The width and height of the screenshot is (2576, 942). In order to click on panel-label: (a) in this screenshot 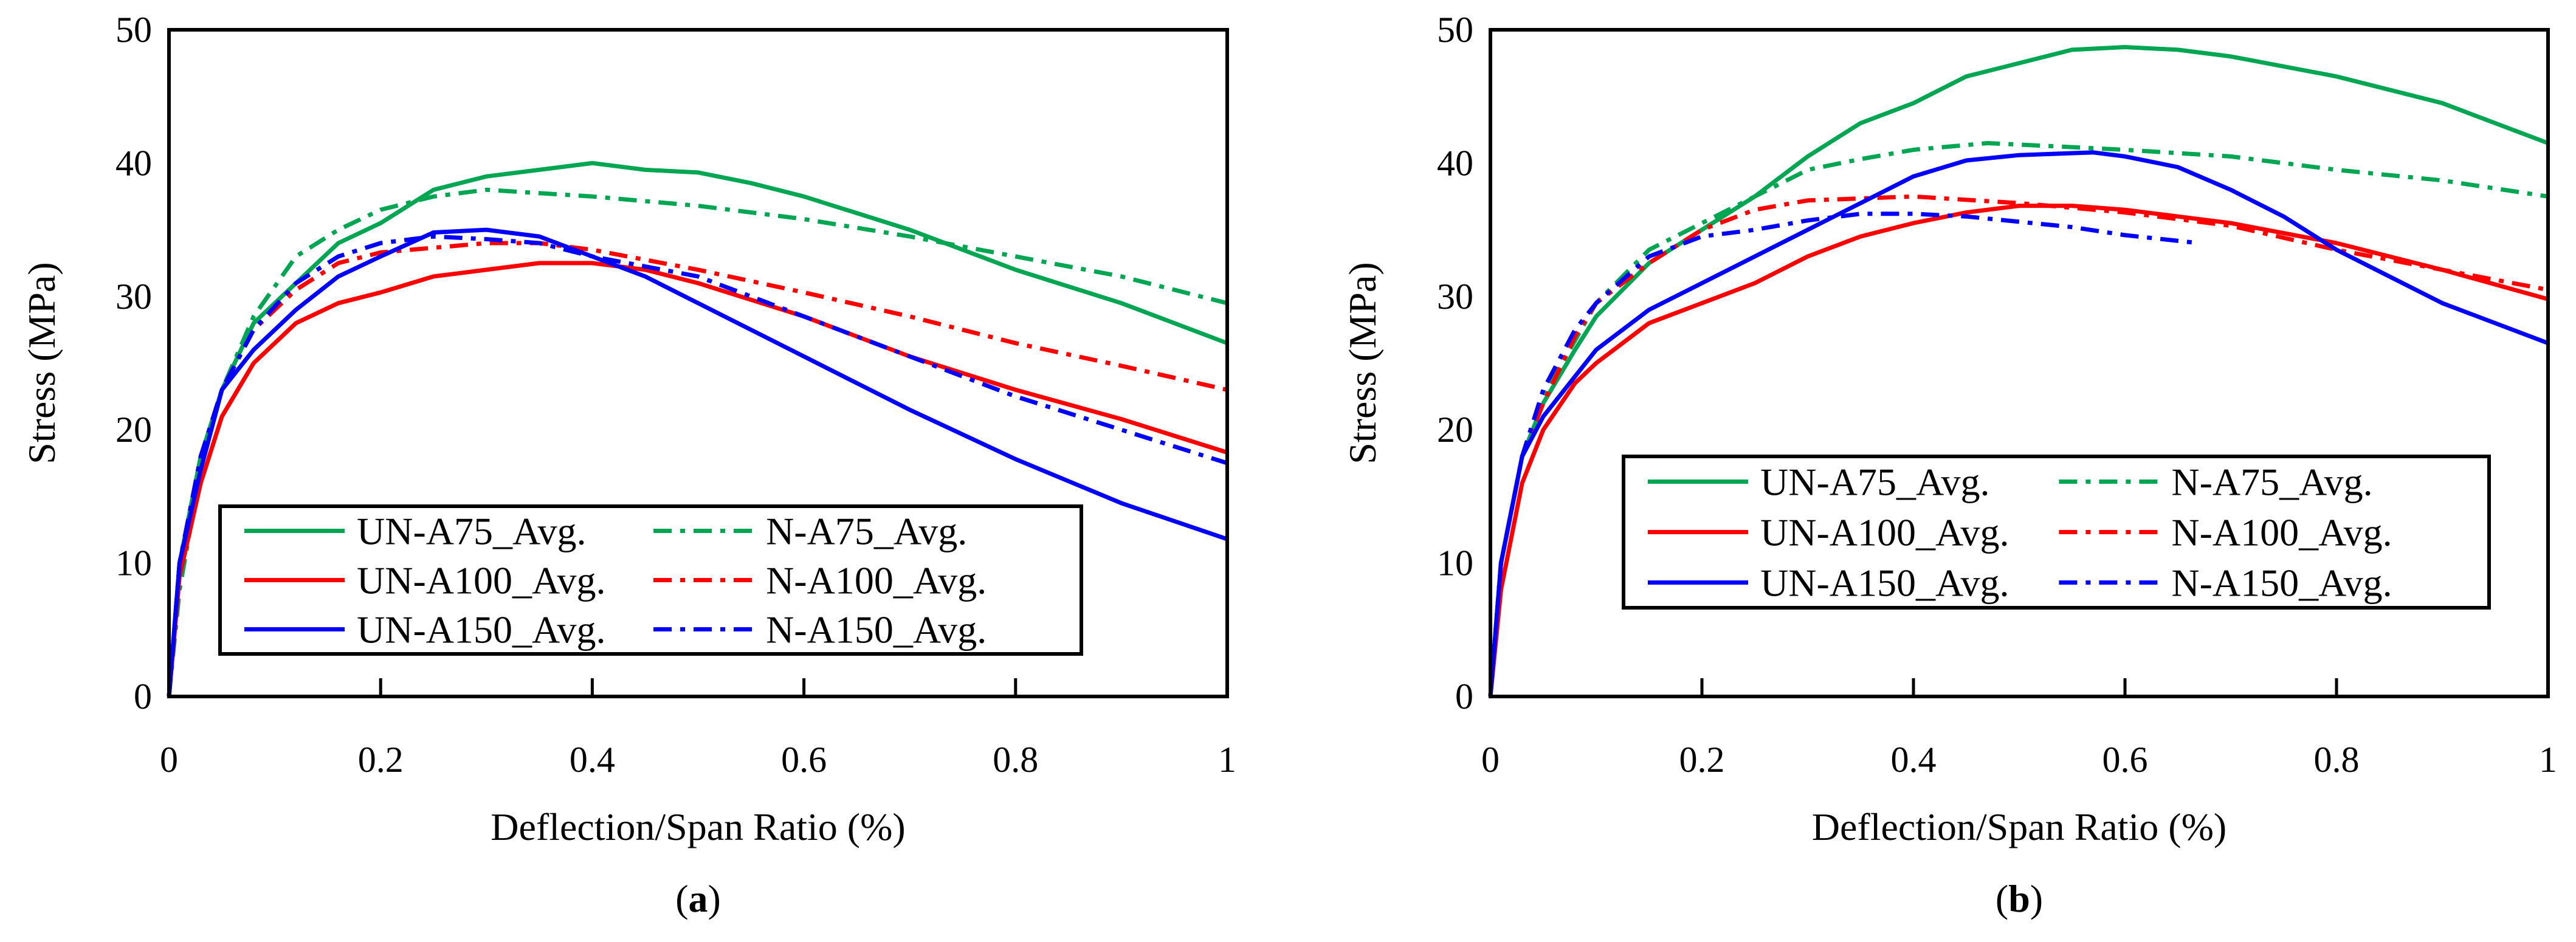, I will do `click(698, 898)`.